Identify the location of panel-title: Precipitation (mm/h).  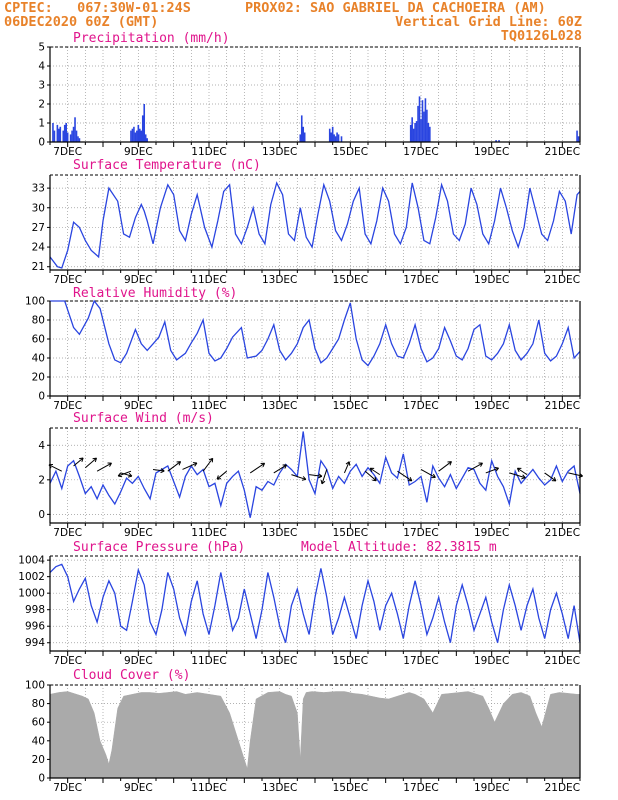
(151, 38).